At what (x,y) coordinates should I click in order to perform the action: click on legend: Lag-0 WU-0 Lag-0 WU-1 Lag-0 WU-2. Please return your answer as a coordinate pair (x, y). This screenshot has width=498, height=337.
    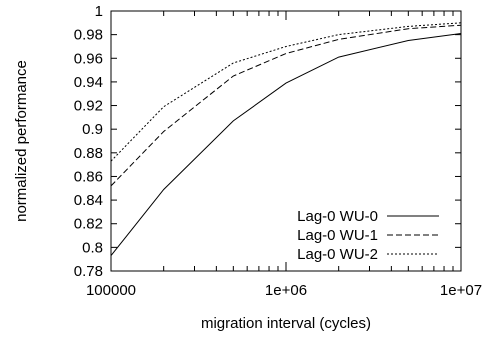
    Looking at the image, I should click on (368, 235).